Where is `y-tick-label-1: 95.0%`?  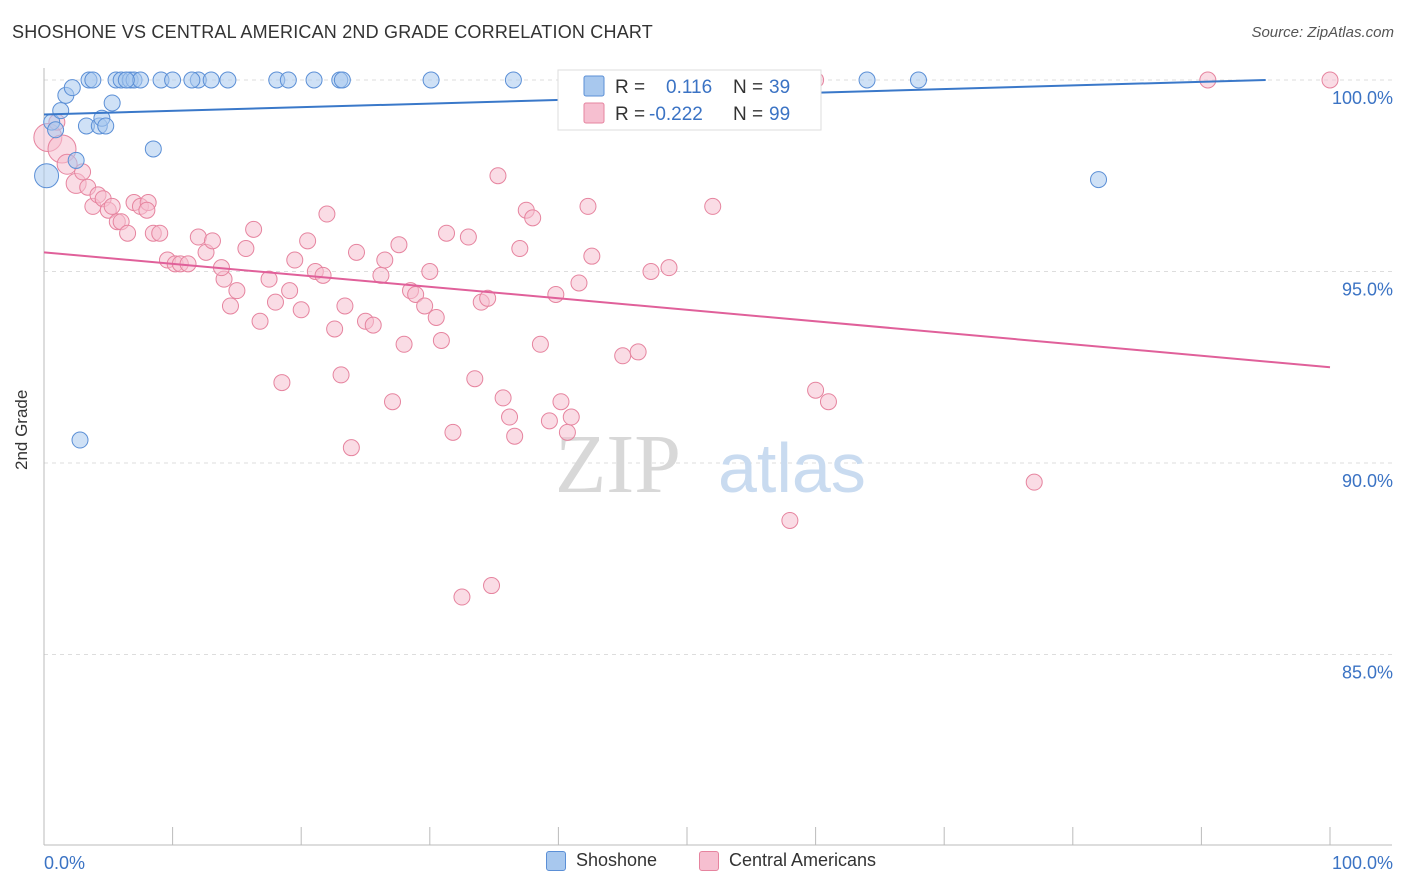 y-tick-label-1: 95.0% is located at coordinates (1367, 290).